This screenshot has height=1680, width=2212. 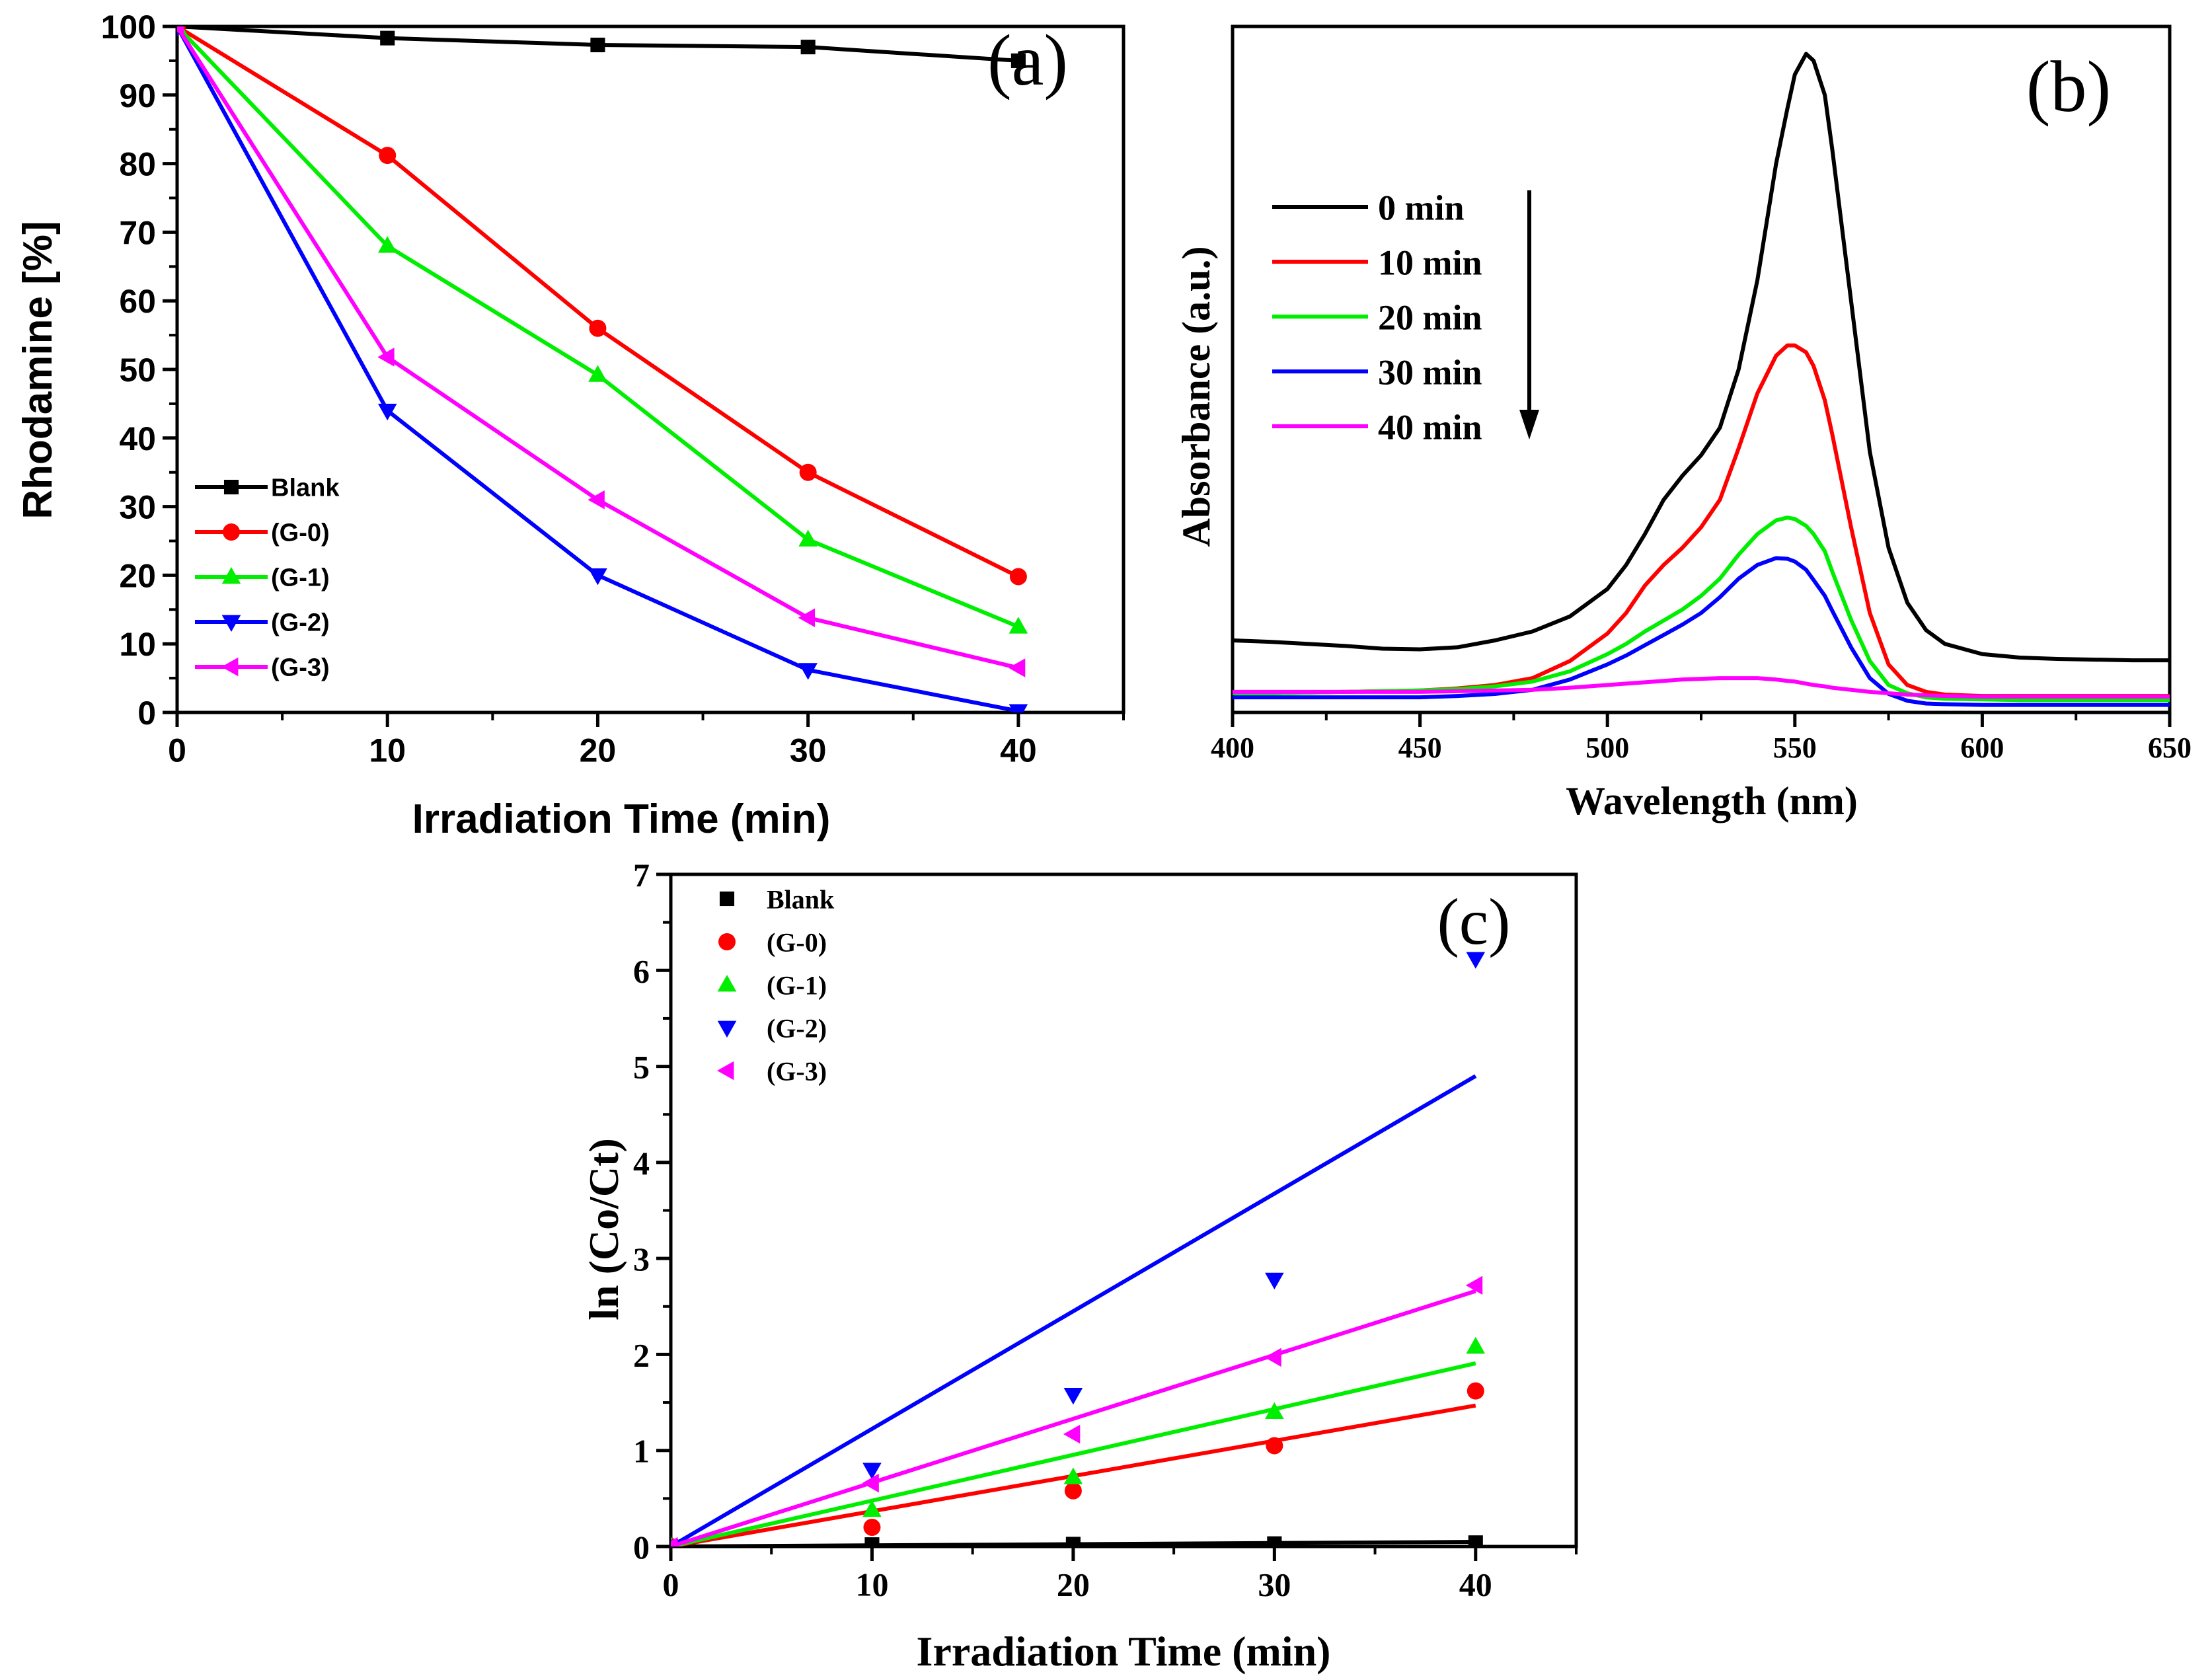 What do you see at coordinates (1701, 738) in the screenshot?
I see `x-axis-ticks: 400 450 500 550 600 650` at bounding box center [1701, 738].